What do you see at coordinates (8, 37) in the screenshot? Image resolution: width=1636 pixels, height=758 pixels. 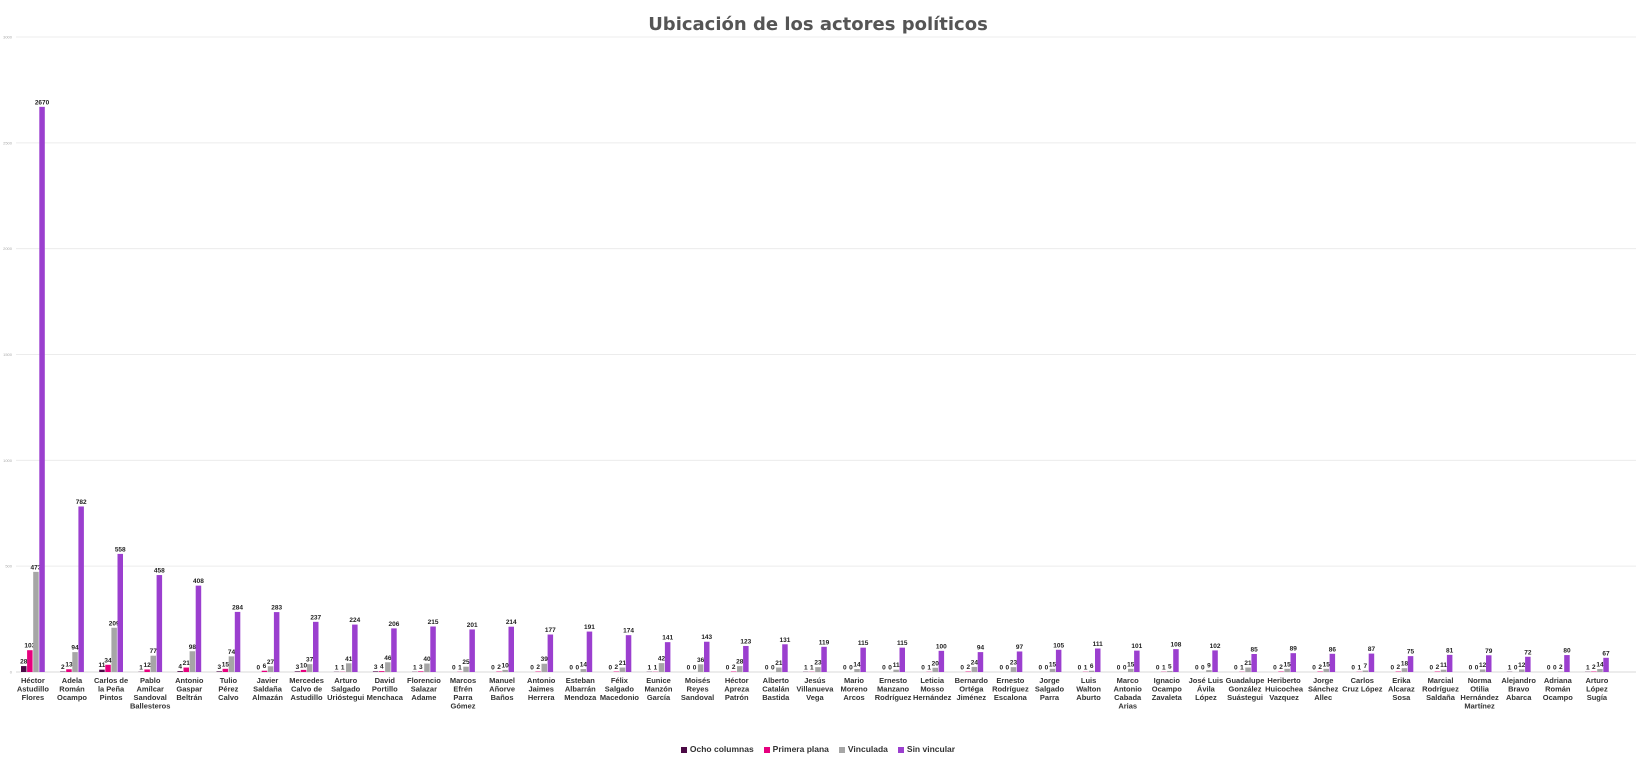 I see `y-tick-label: 3000` at bounding box center [8, 37].